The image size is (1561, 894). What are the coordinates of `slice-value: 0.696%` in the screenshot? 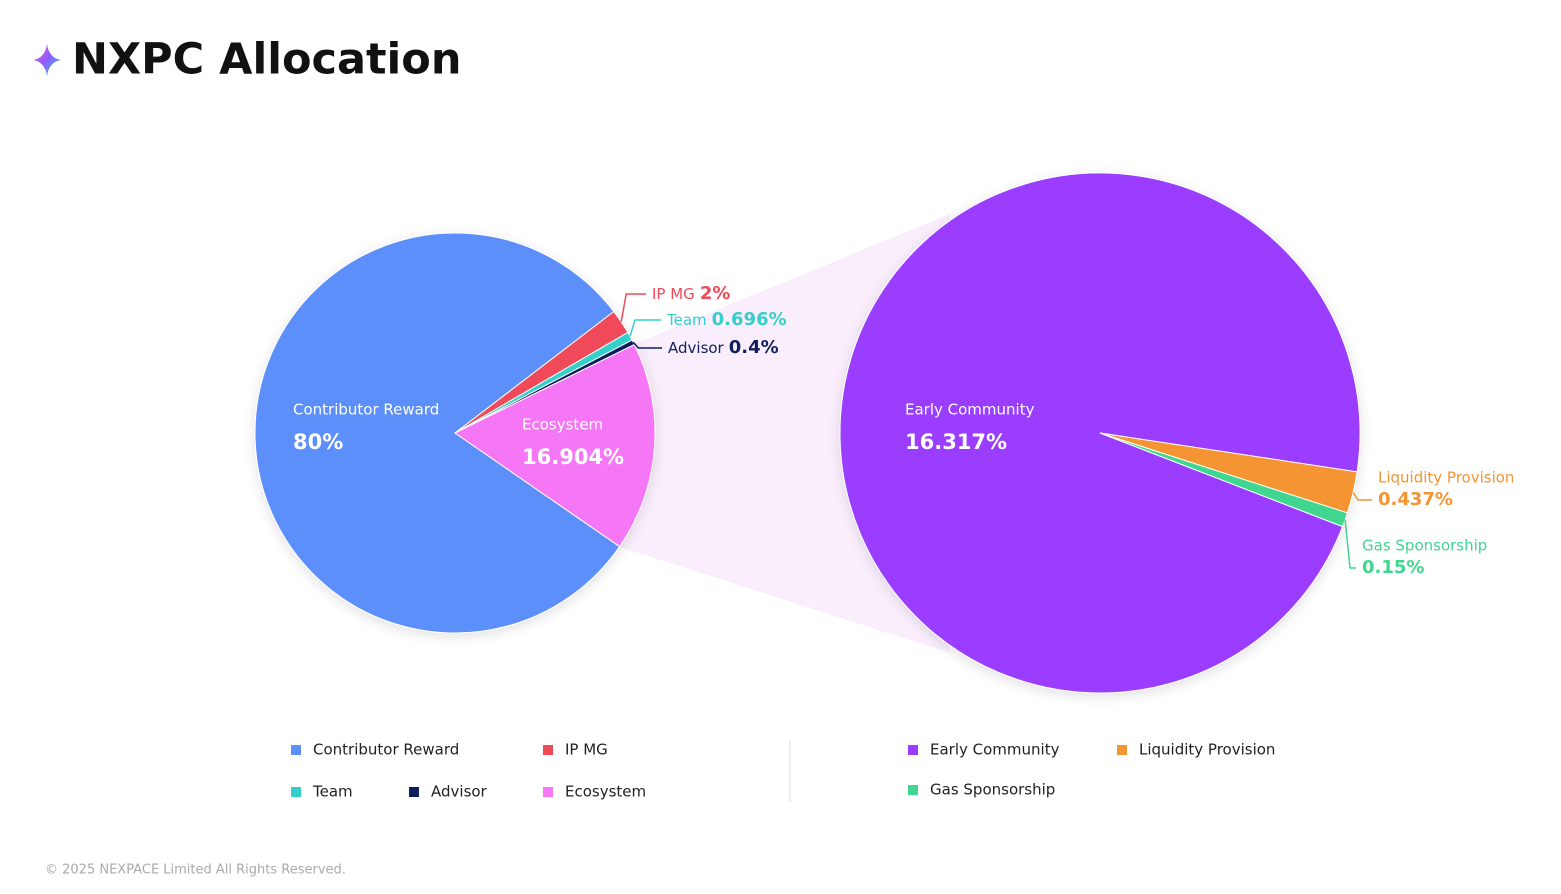 It's located at (749, 319).